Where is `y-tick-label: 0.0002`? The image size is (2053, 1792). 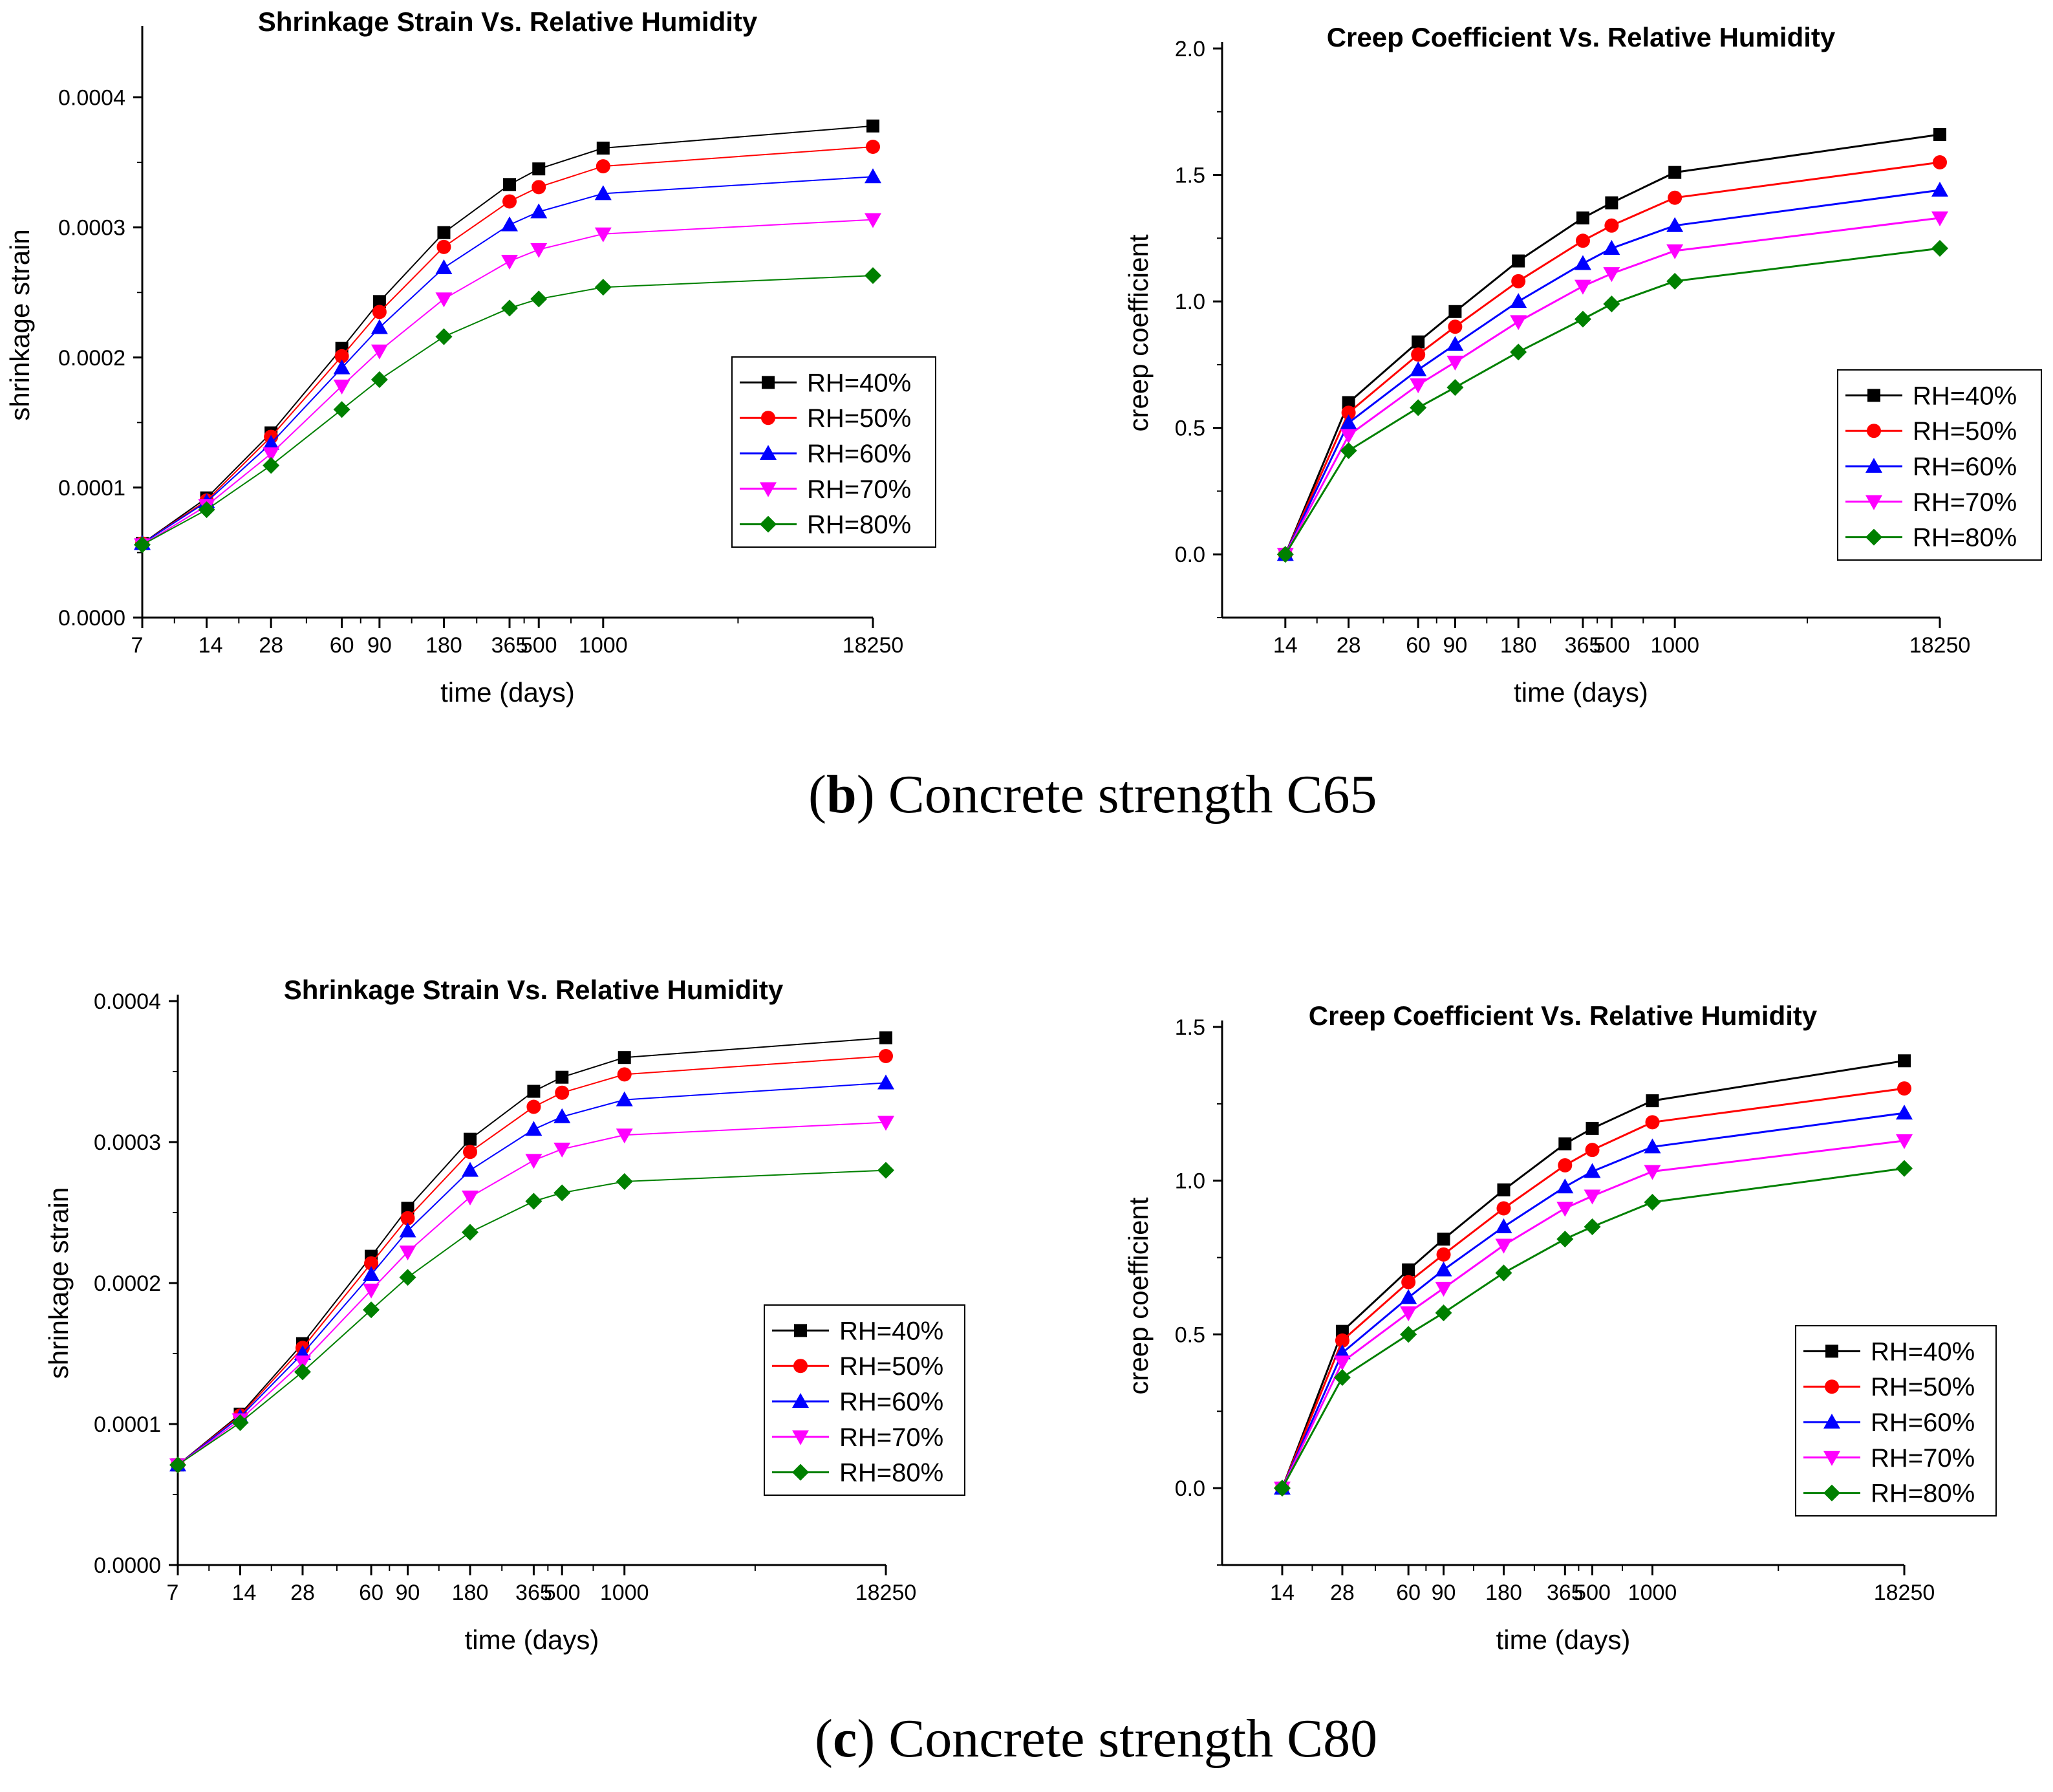
y-tick-label: 0.0002 is located at coordinates (127, 1283).